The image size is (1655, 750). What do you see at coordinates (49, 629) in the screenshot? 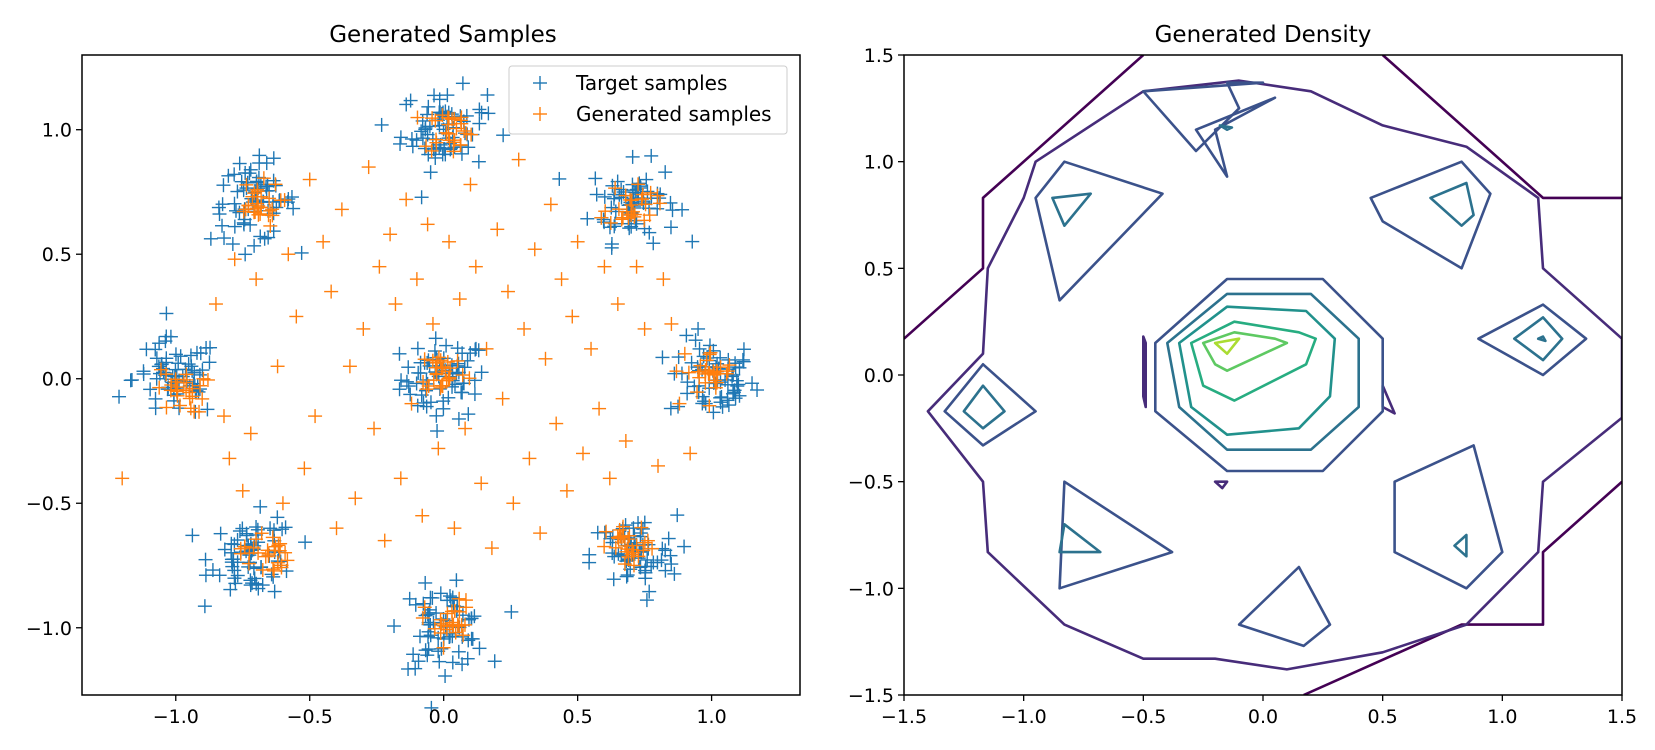
I see `y-tick-label: −1.0` at bounding box center [49, 629].